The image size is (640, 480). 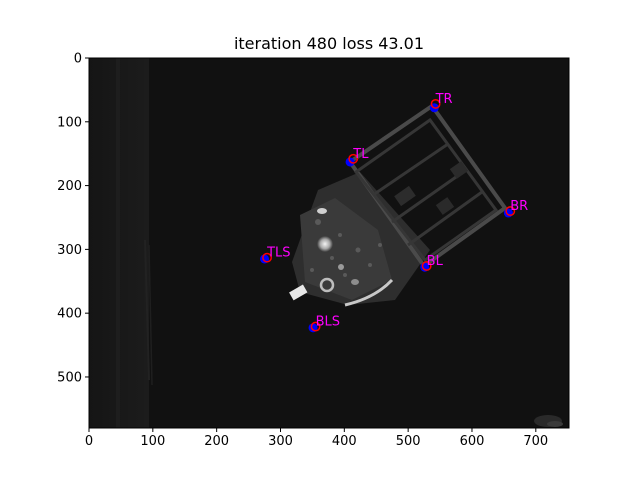 What do you see at coordinates (344, 441) in the screenshot?
I see `x-tick-label: 400` at bounding box center [344, 441].